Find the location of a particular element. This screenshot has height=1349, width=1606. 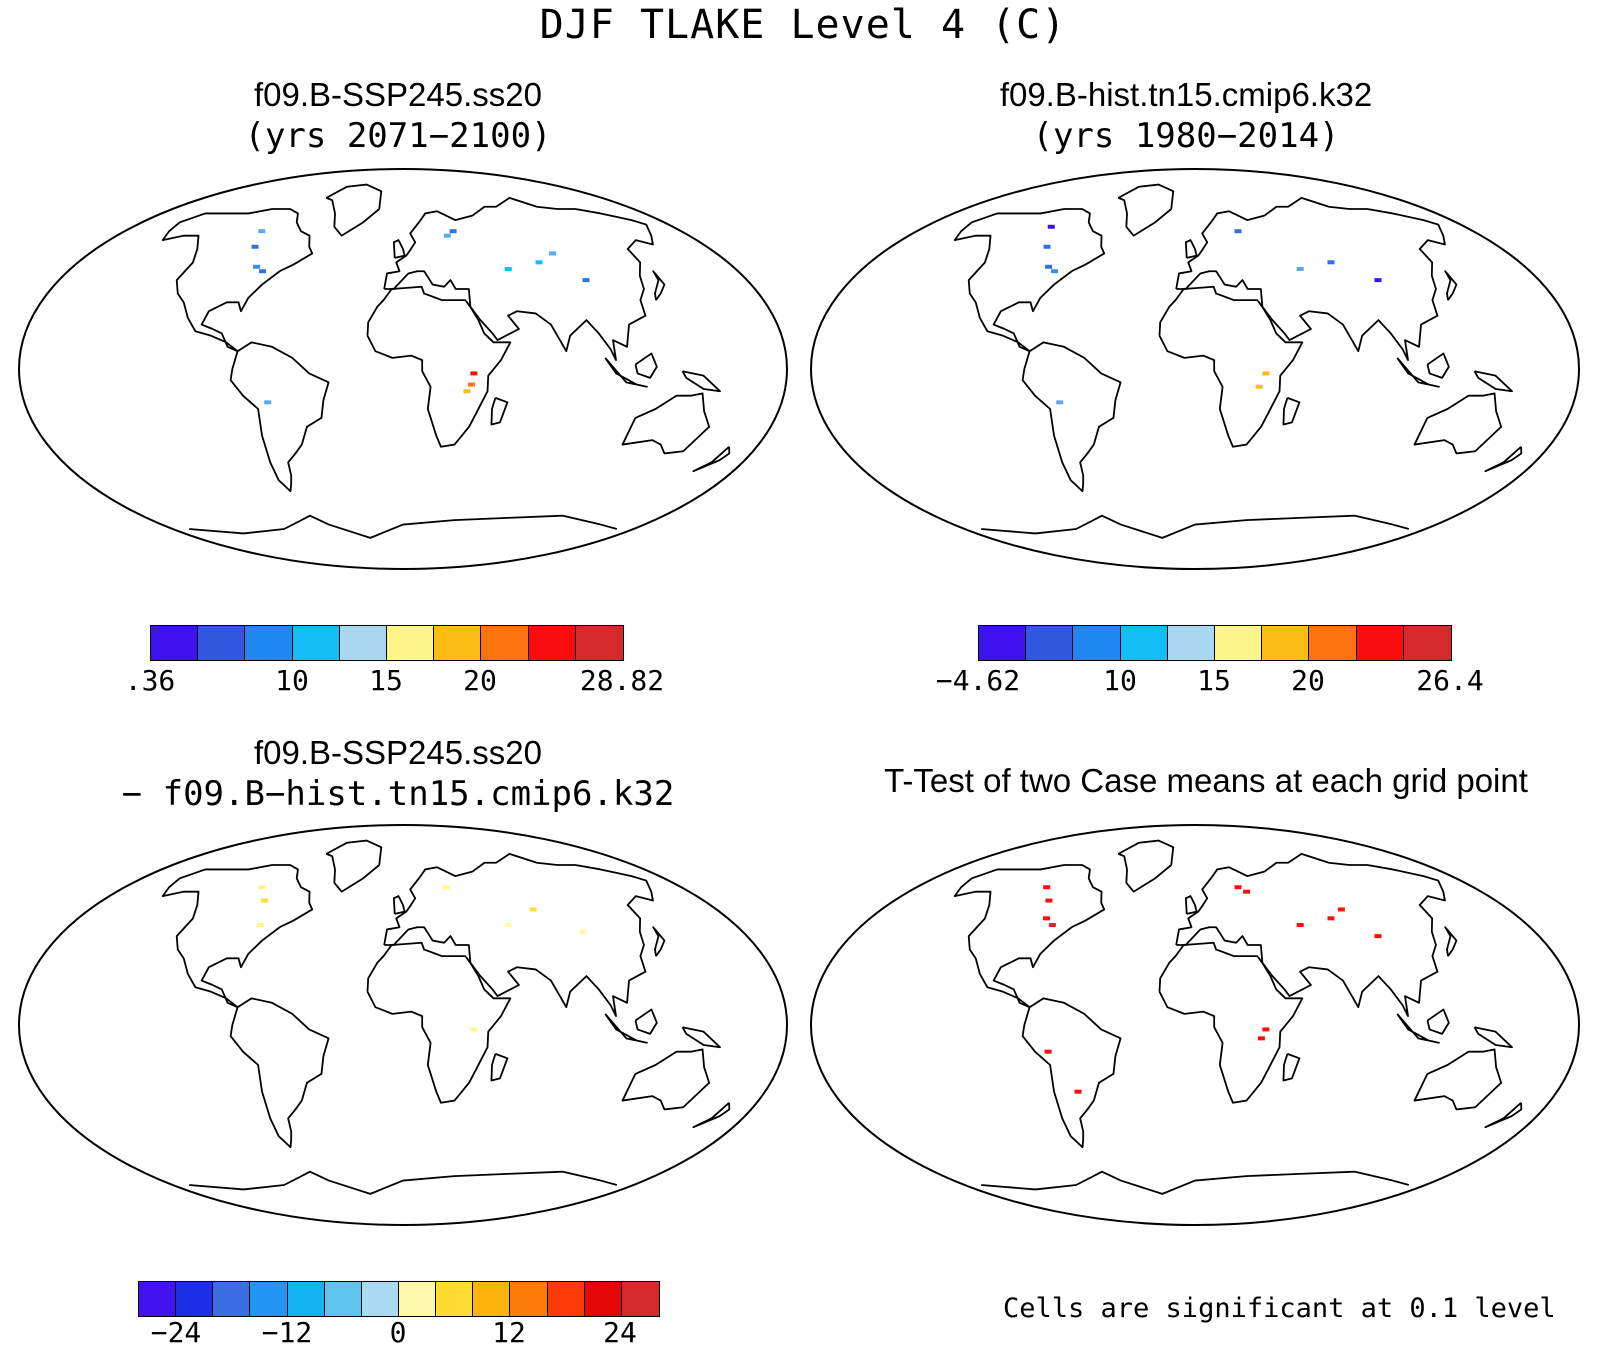

panel-1-title: f09.B-SSP245.ss20 is located at coordinates (397, 94).